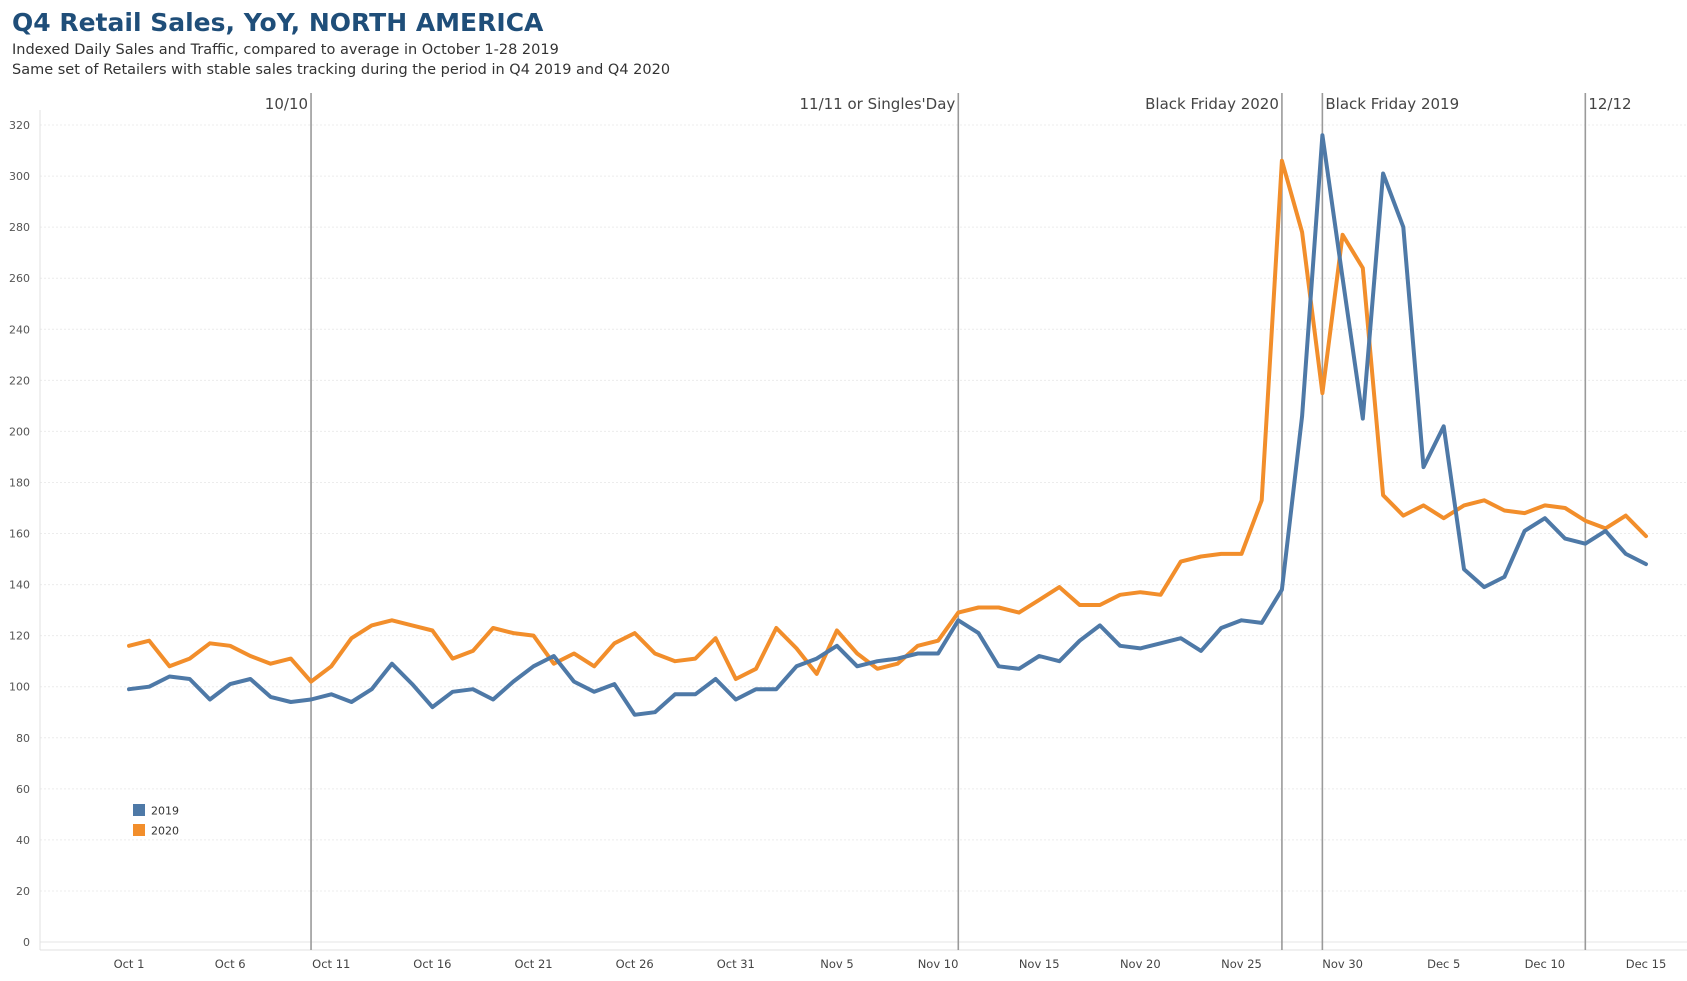  What do you see at coordinates (19, 687) in the screenshot?
I see `y-tick-label: 100` at bounding box center [19, 687].